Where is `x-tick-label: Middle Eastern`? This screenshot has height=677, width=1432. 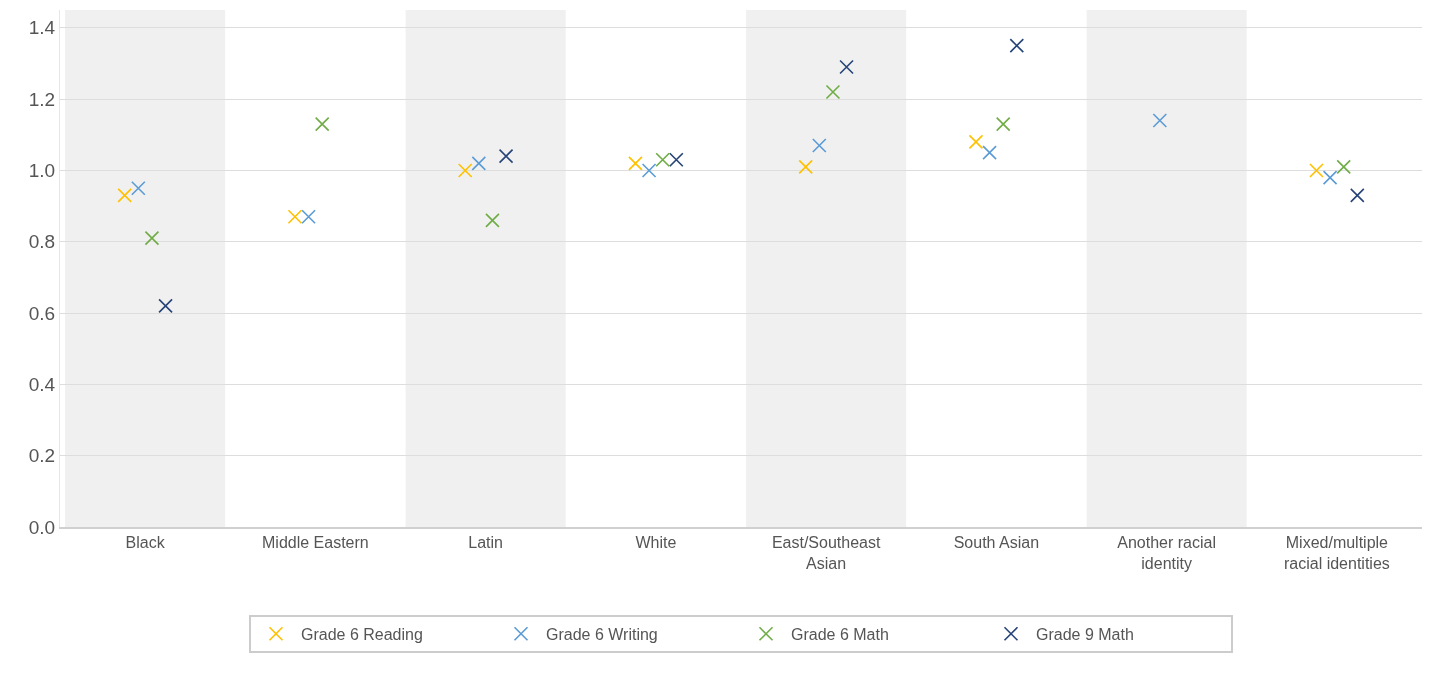
x-tick-label: Middle Eastern is located at coordinates (315, 543).